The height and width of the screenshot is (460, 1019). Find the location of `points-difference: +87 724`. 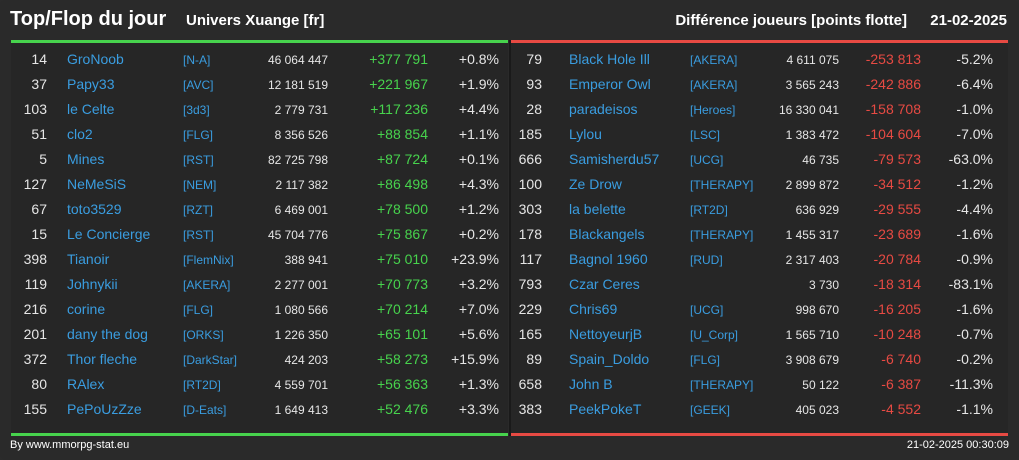

points-difference: +87 724 is located at coordinates (402, 159).